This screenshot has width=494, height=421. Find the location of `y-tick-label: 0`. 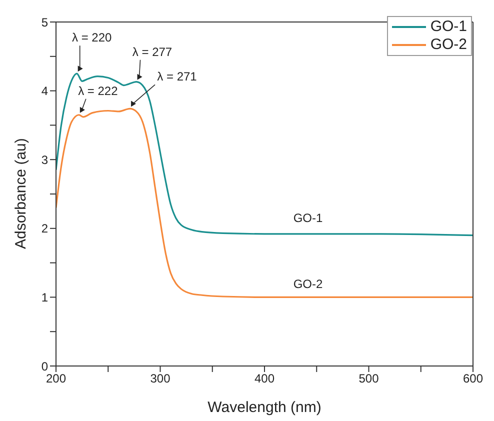

y-tick-label: 0 is located at coordinates (44, 366).